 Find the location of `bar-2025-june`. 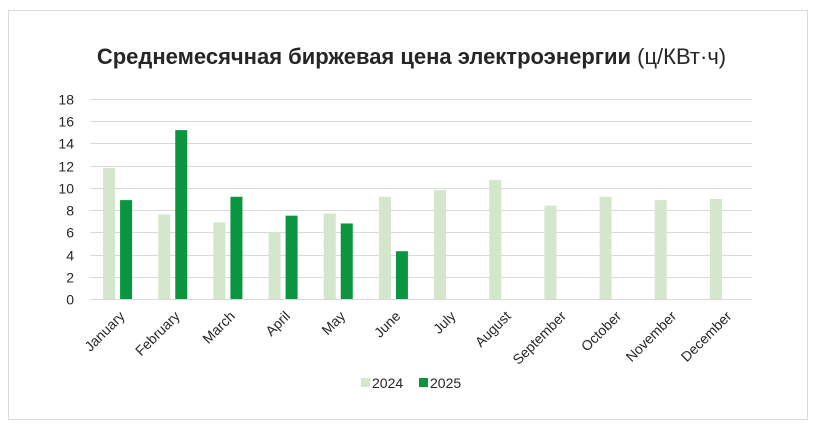

bar-2025-june is located at coordinates (401, 275).